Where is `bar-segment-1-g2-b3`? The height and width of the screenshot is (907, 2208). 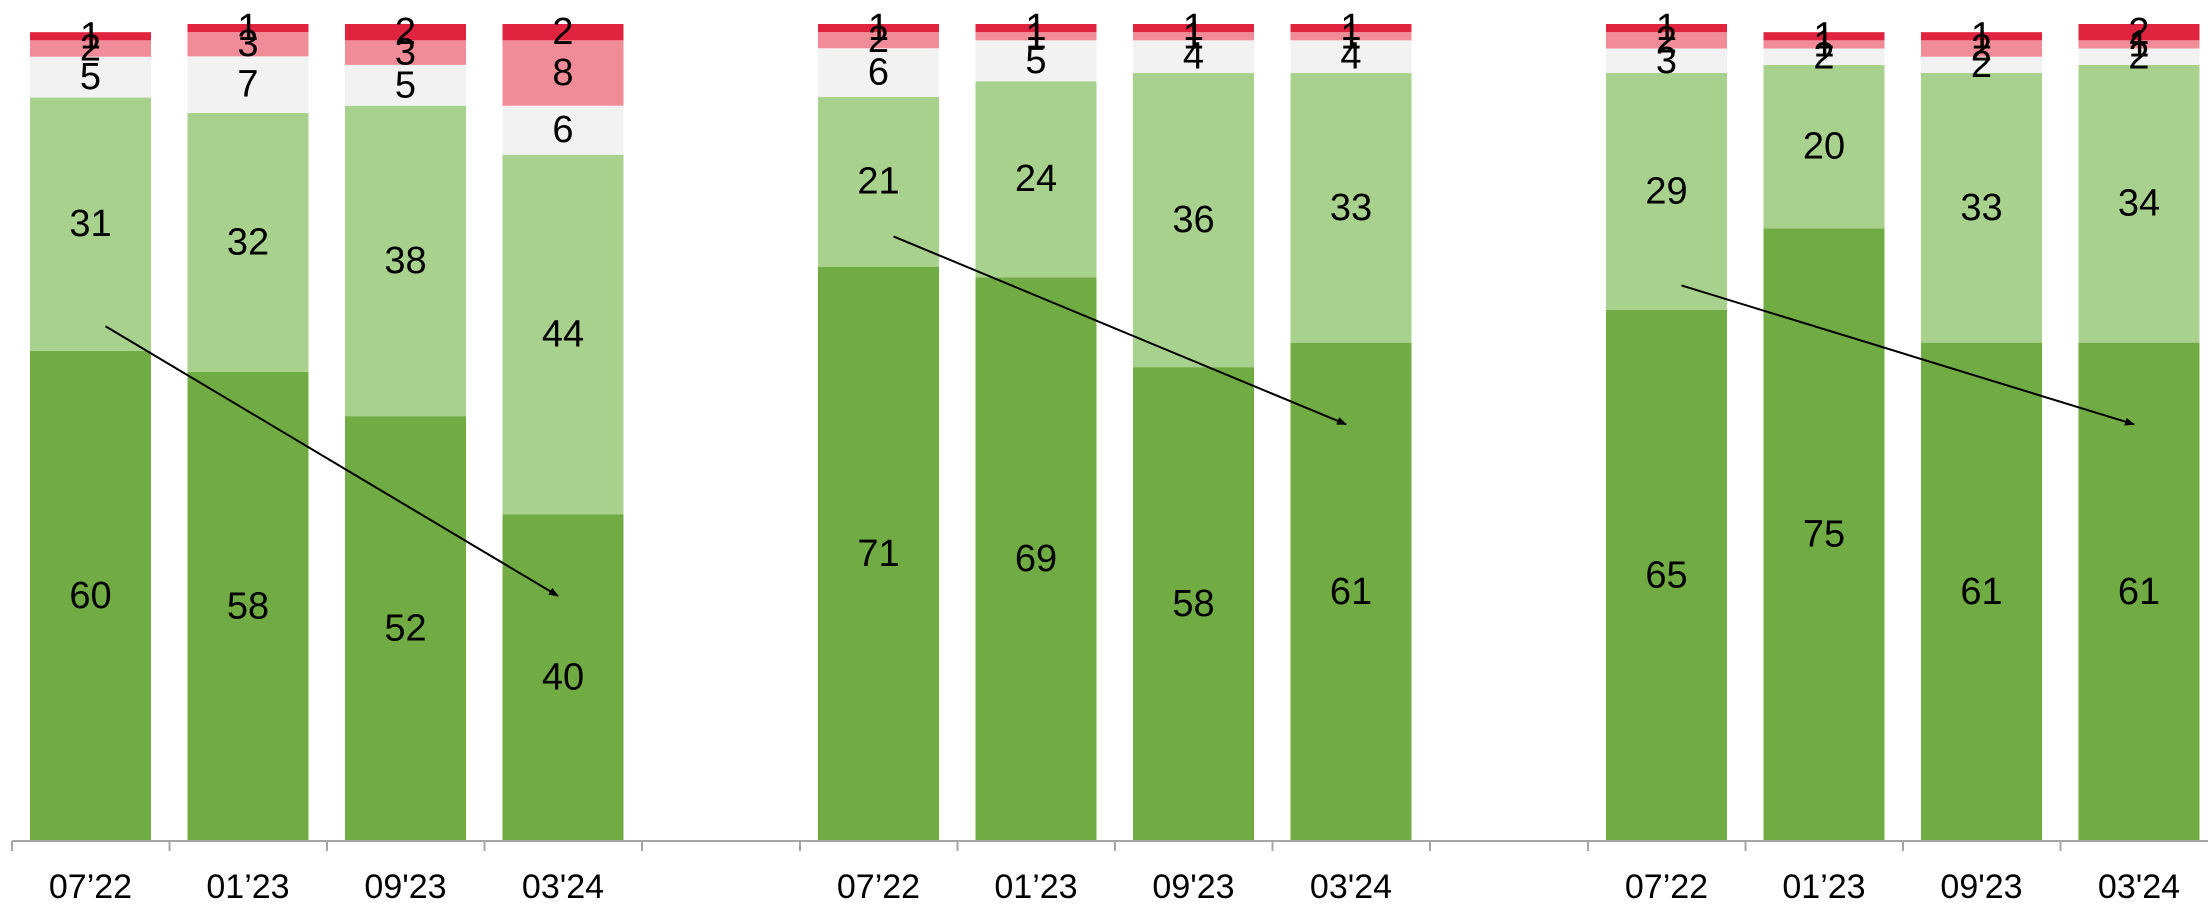
bar-segment-1-g2-b3 is located at coordinates (1193, 604).